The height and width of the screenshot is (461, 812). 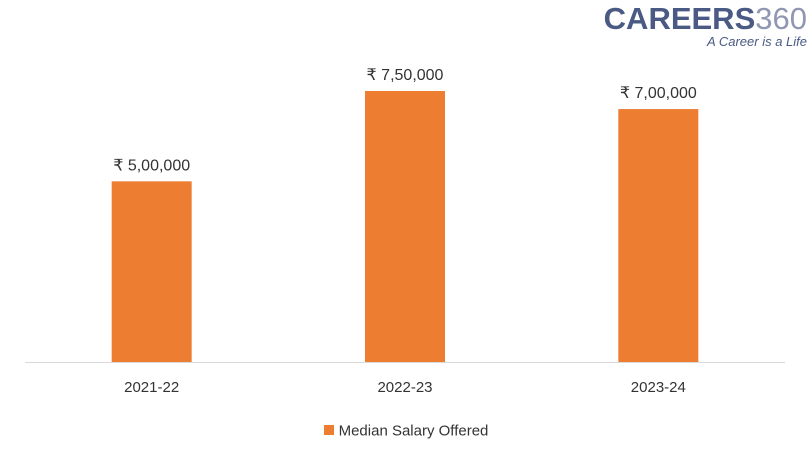 What do you see at coordinates (781, 18) in the screenshot?
I see `logo-number-text: 360` at bounding box center [781, 18].